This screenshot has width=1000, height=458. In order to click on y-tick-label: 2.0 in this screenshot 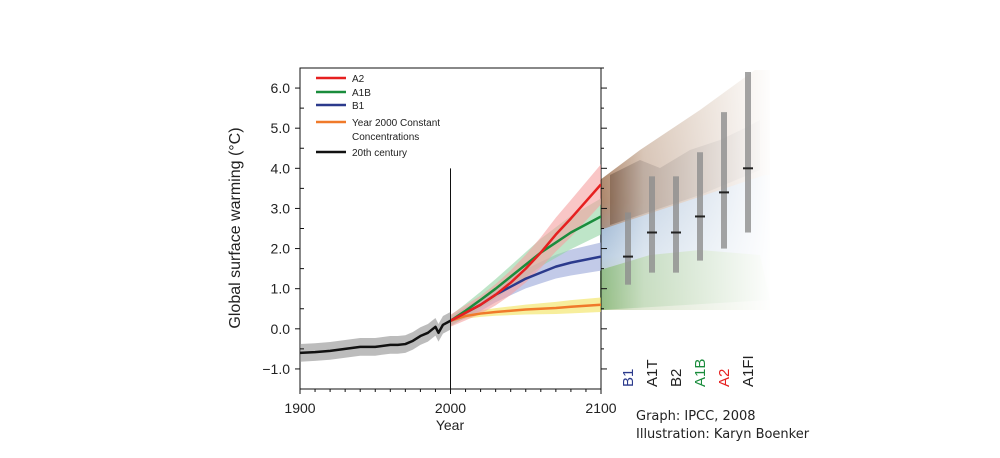, I will do `click(281, 249)`.